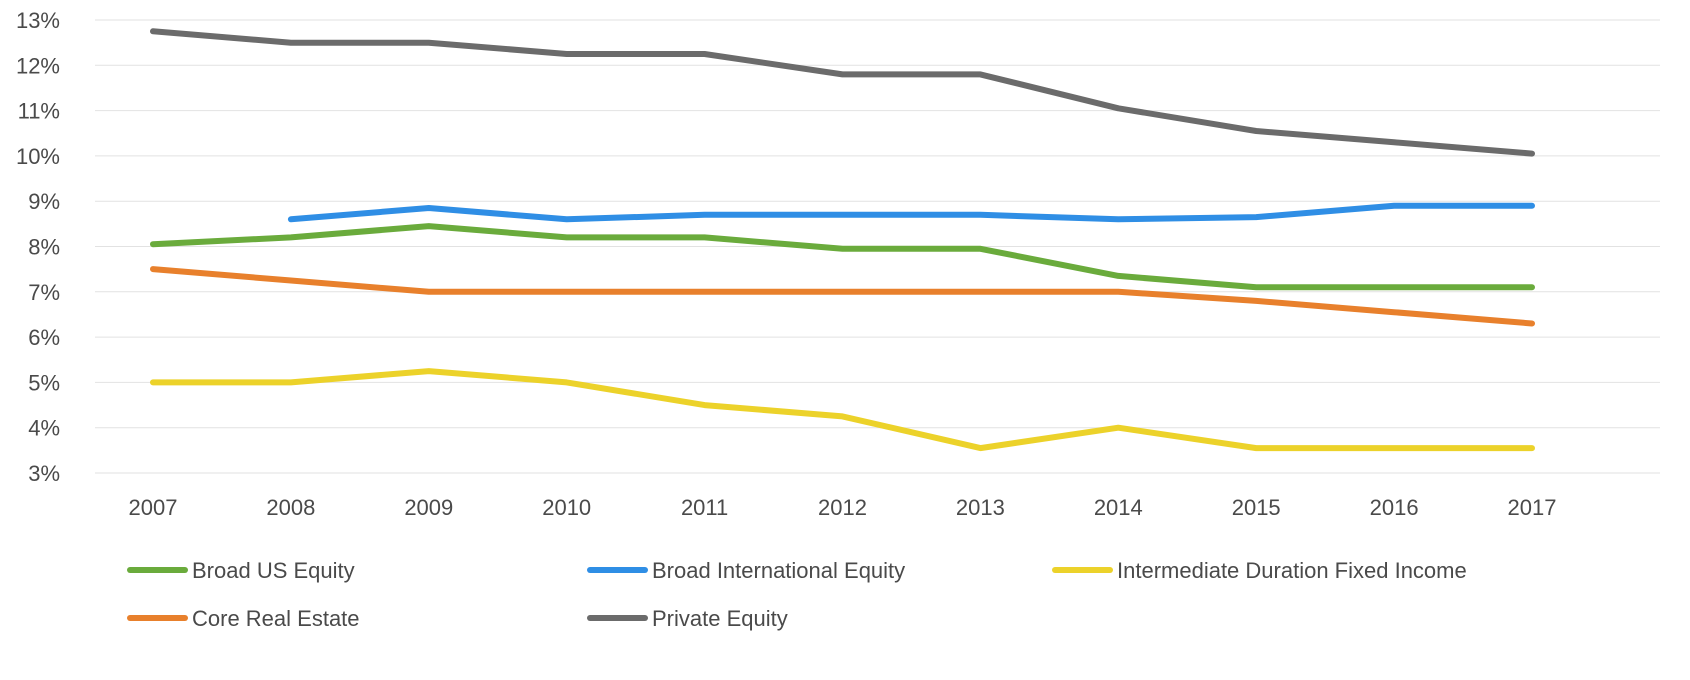 The width and height of the screenshot is (1690, 680). Describe the element at coordinates (980, 507) in the screenshot. I see `x-tick-label: 2013` at that location.